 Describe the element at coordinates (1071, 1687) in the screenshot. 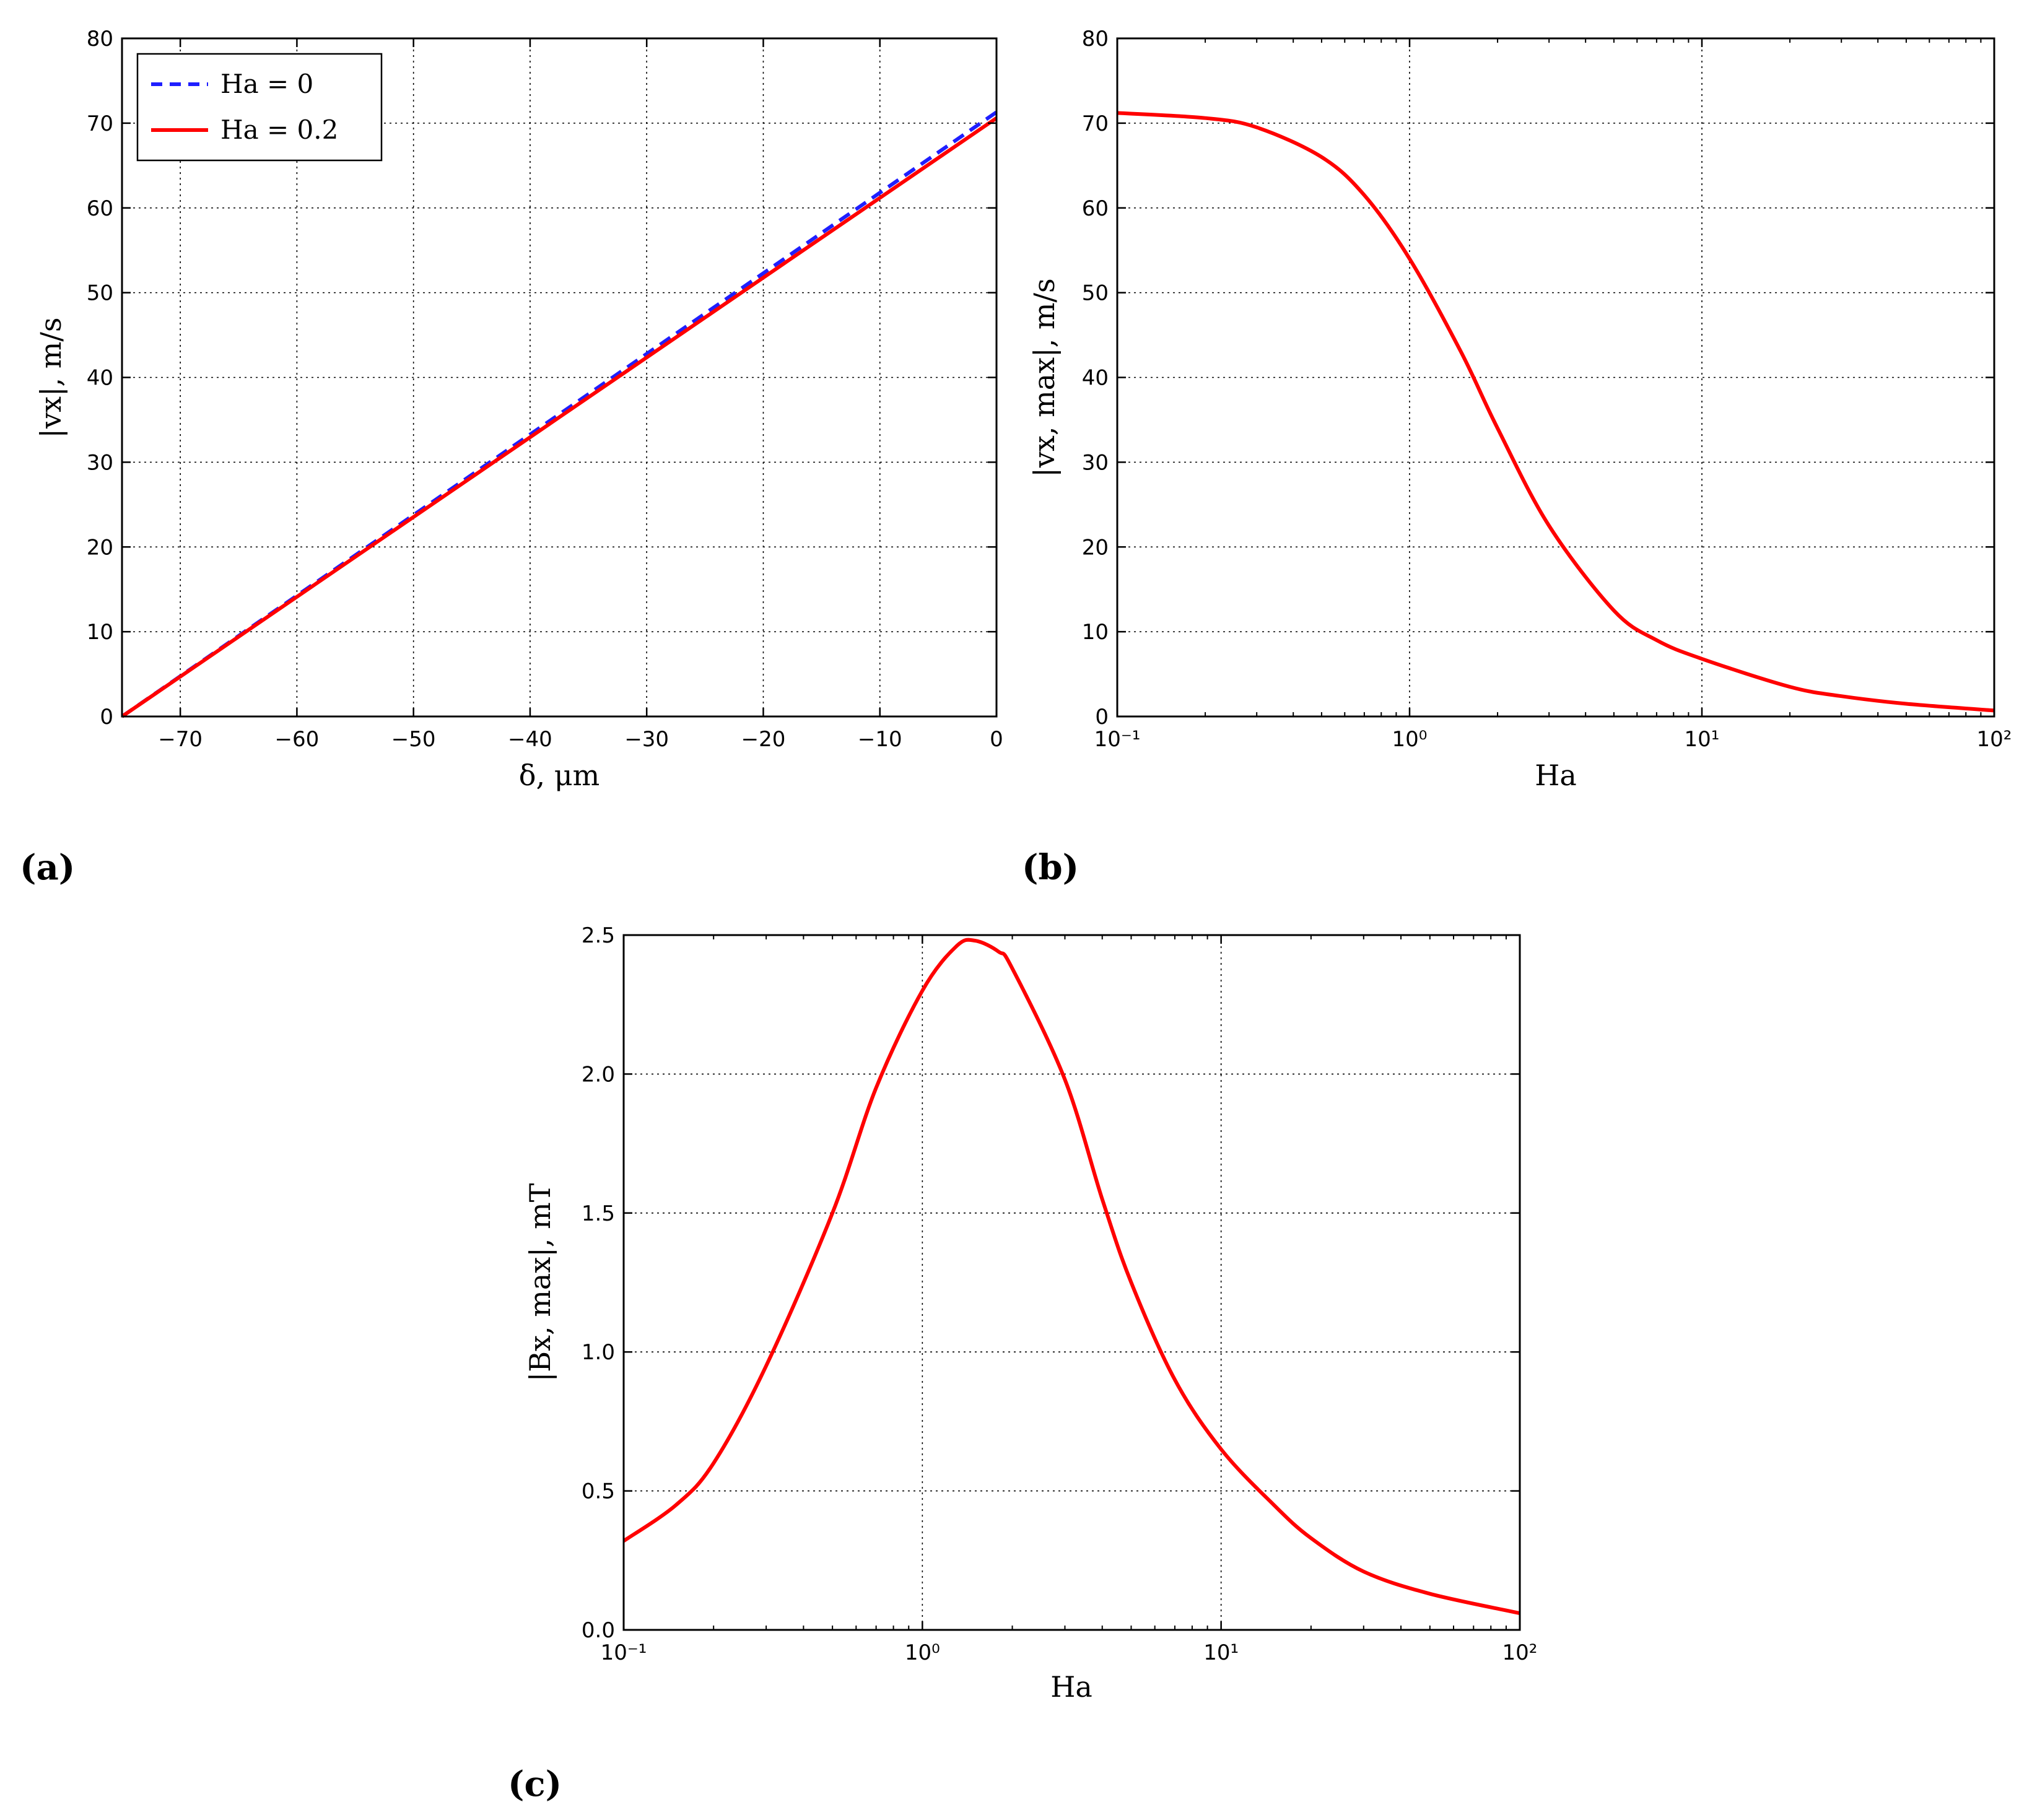

I see `x-axis-label-c: Ha` at that location.